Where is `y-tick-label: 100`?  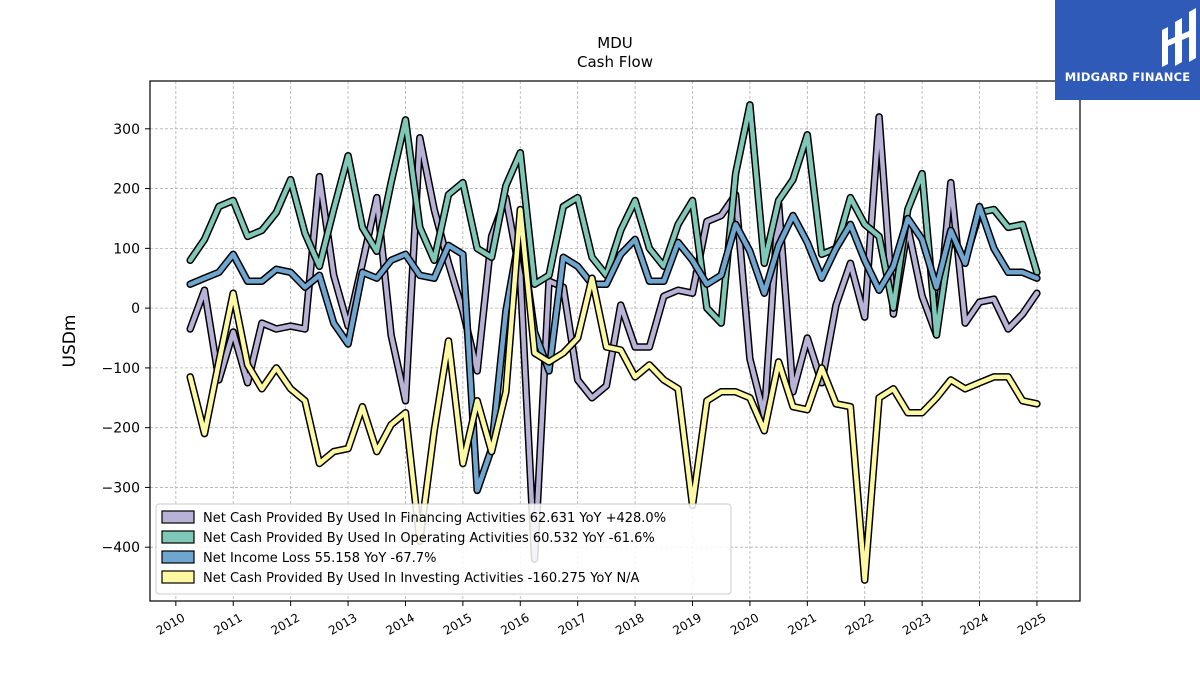 y-tick-label: 100 is located at coordinates (126, 249).